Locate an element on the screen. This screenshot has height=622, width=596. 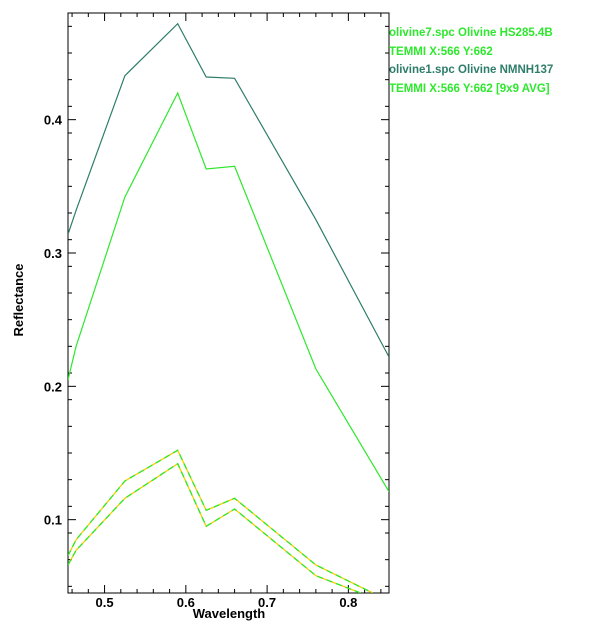
legend-entry-3: olivine1.spc Olivine NMNH137 is located at coordinates (471, 70).